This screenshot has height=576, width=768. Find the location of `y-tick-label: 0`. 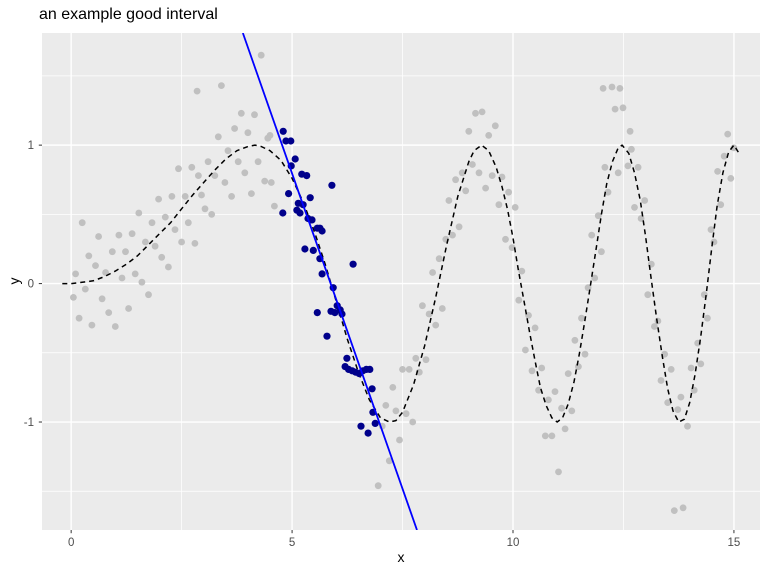

y-tick-label: 0 is located at coordinates (31, 285).